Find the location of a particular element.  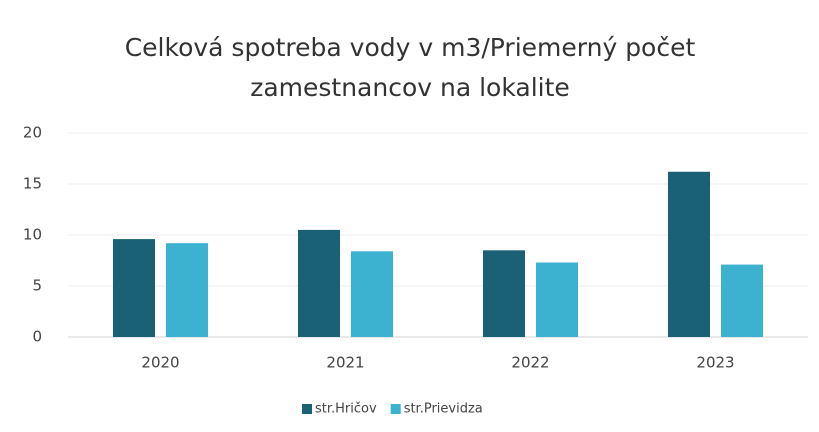

x-tick-label: 2021 is located at coordinates (345, 363).